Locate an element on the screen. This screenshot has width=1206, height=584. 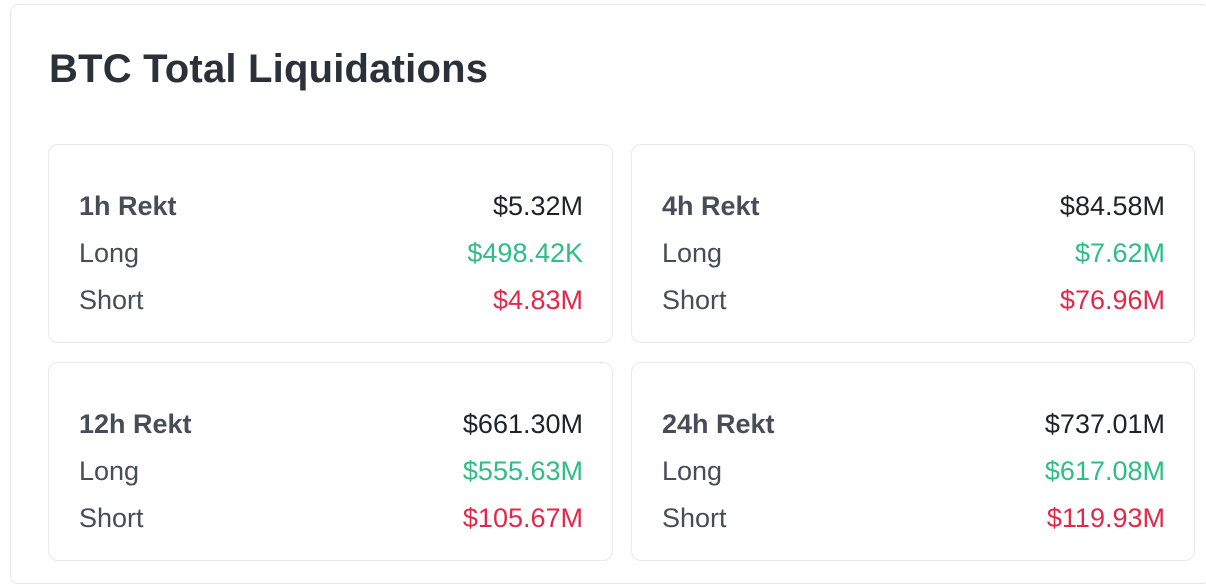
card-header-row: 4h Rekt $84.58M is located at coordinates (913, 206).